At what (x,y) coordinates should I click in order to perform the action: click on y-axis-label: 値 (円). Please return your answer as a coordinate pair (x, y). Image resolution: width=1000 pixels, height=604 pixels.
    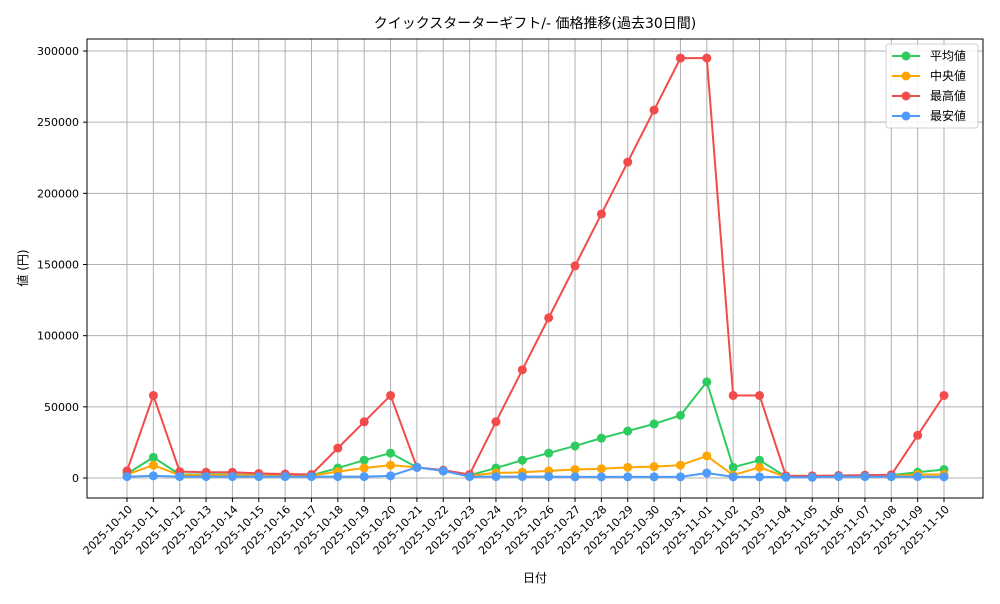
    Looking at the image, I should click on (22, 267).